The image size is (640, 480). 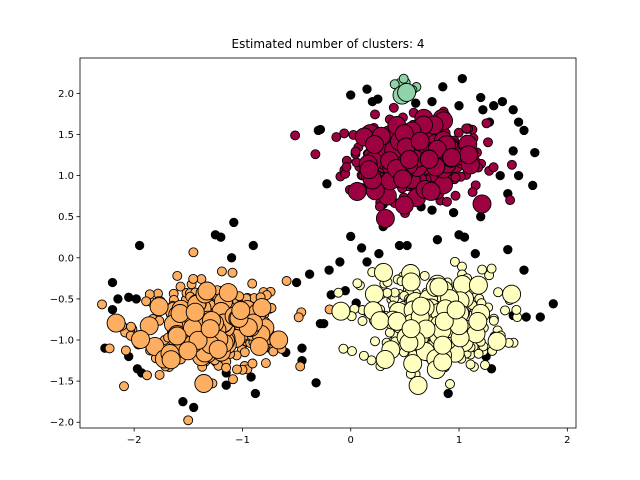 I want to click on x-tick-label: 1, so click(x=459, y=440).